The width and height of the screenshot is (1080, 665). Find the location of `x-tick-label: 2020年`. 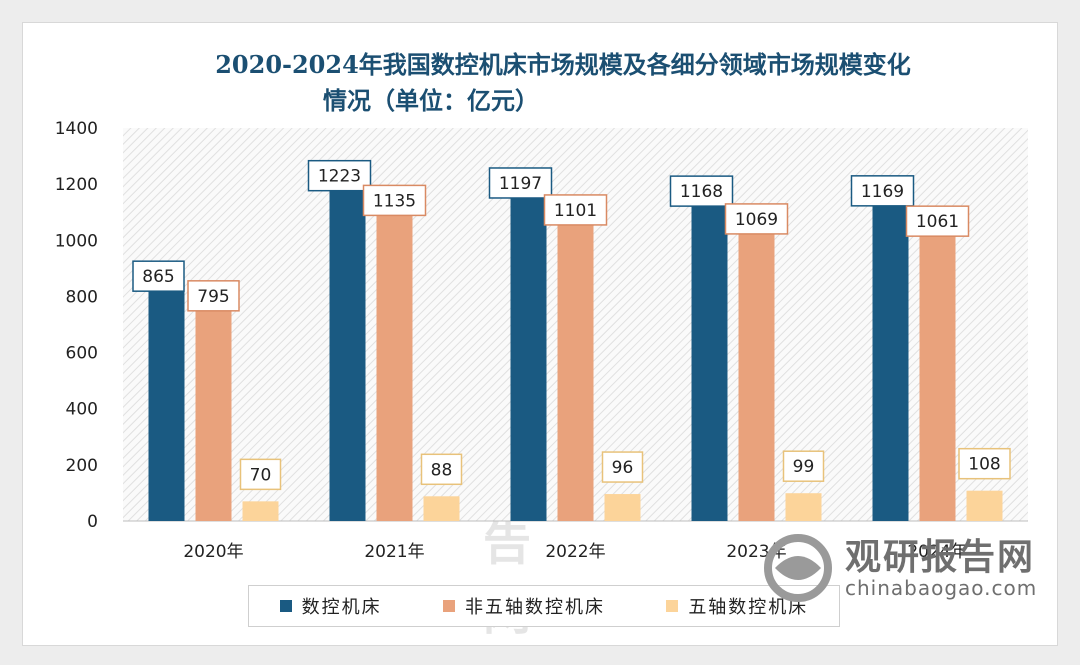

x-tick-label: 2020年 is located at coordinates (213, 552).